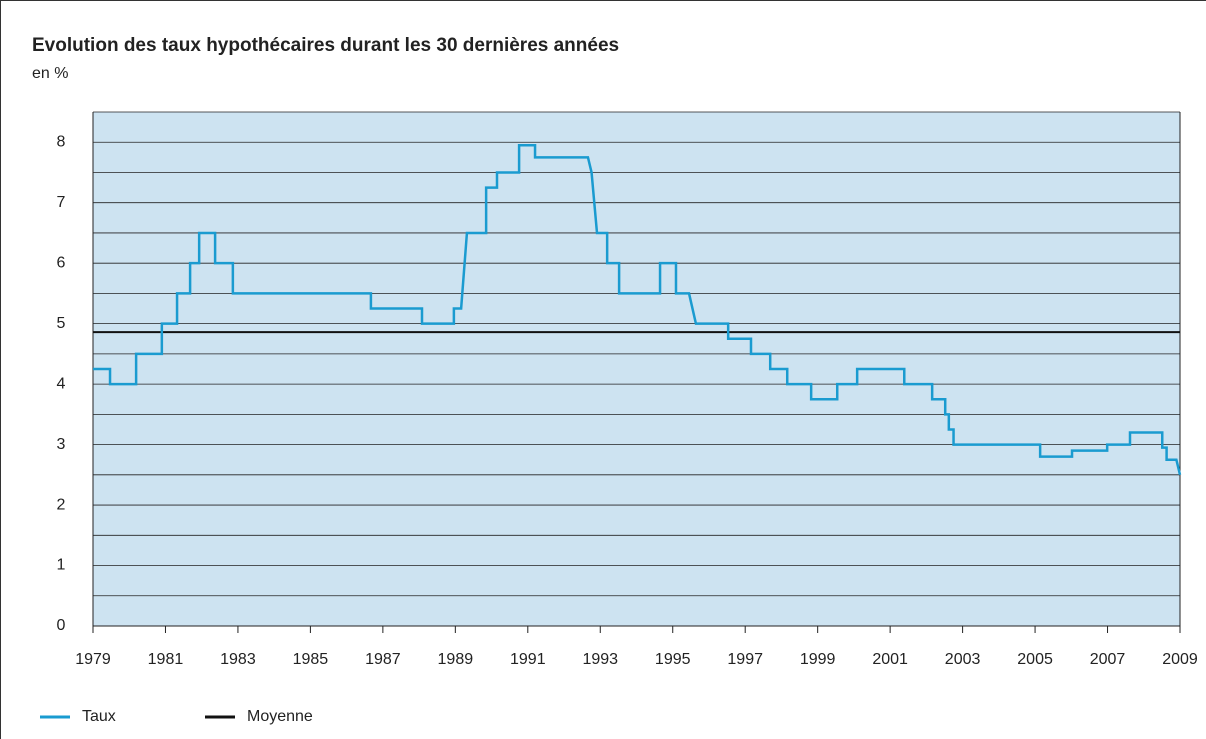  Describe the element at coordinates (50, 73) in the screenshot. I see `chart-subtitle: en %` at that location.